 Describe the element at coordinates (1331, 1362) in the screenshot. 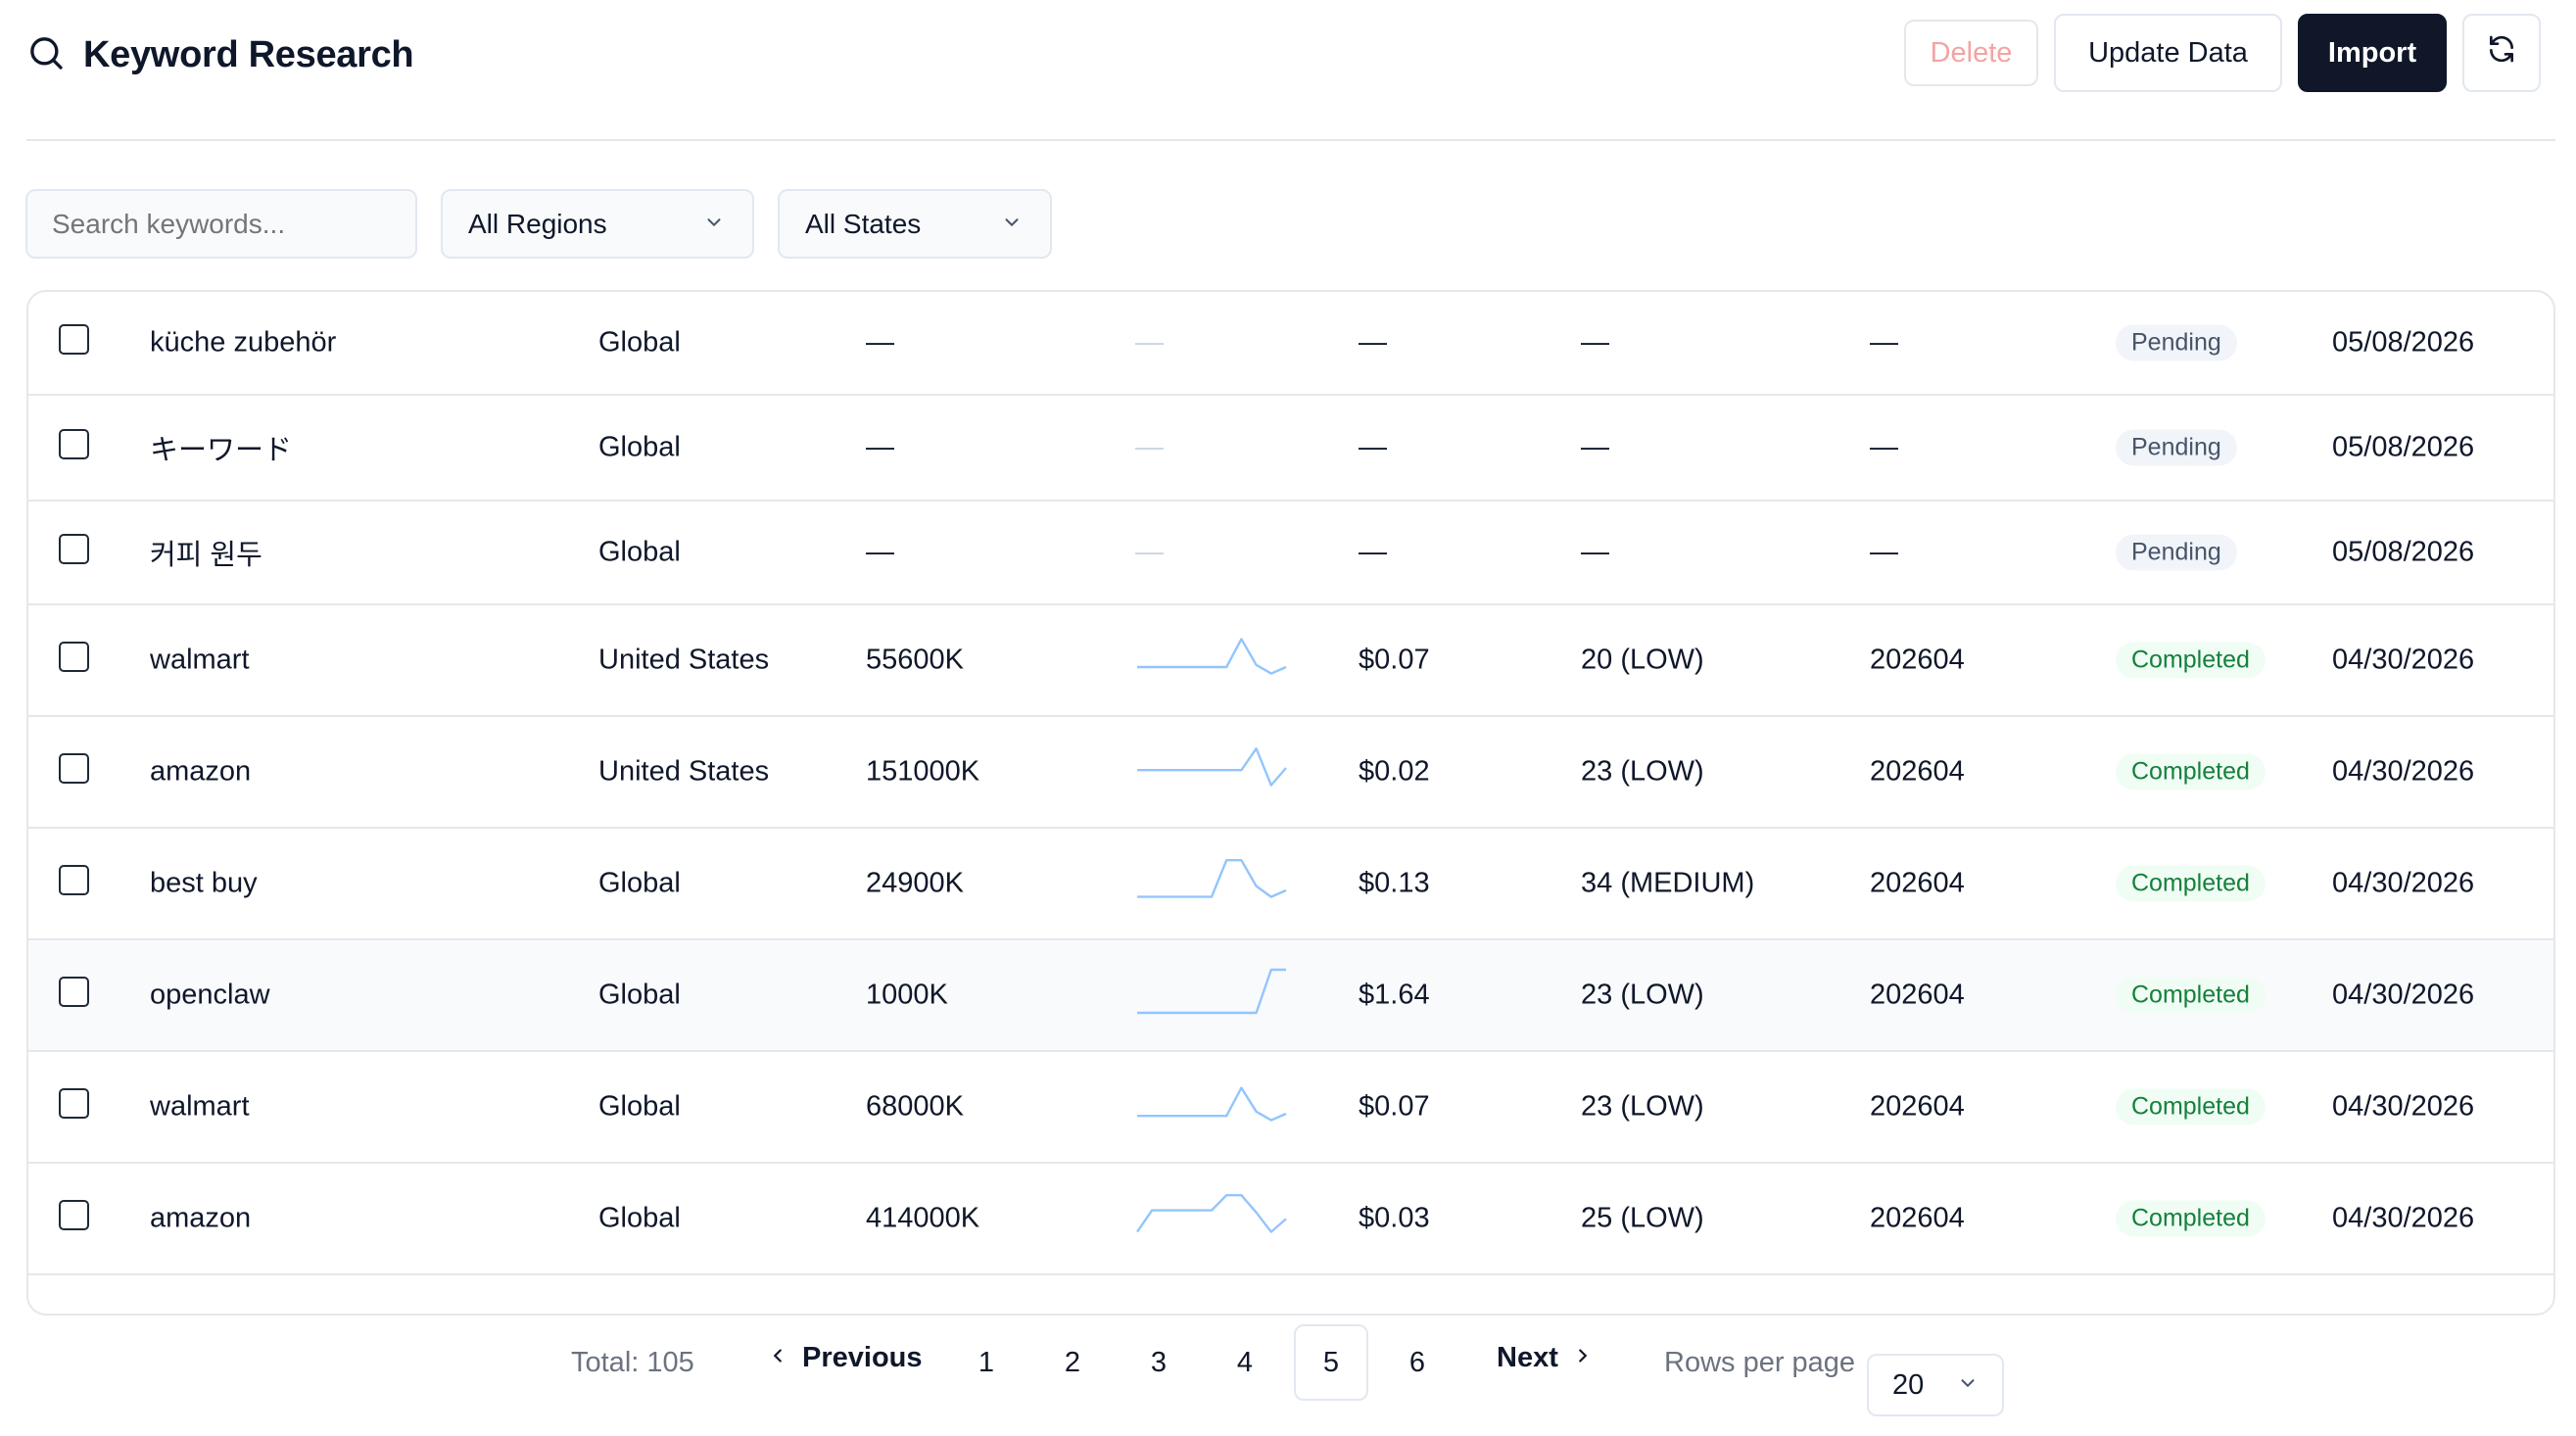

I see `page-button-5: 5` at that location.